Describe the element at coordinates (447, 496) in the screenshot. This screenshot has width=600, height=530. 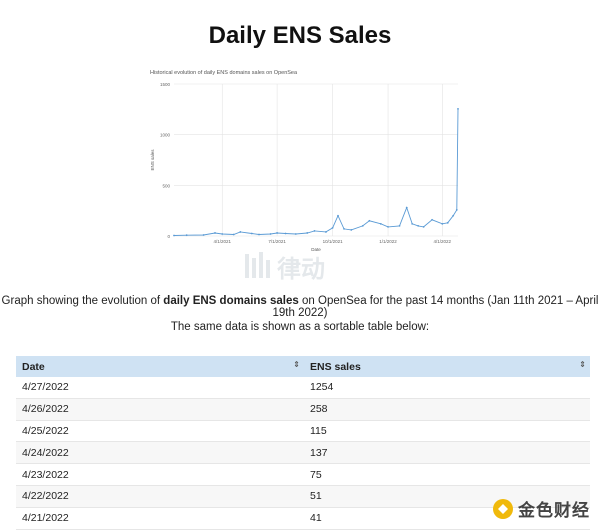
I see `table-cell-sales: 51` at that location.